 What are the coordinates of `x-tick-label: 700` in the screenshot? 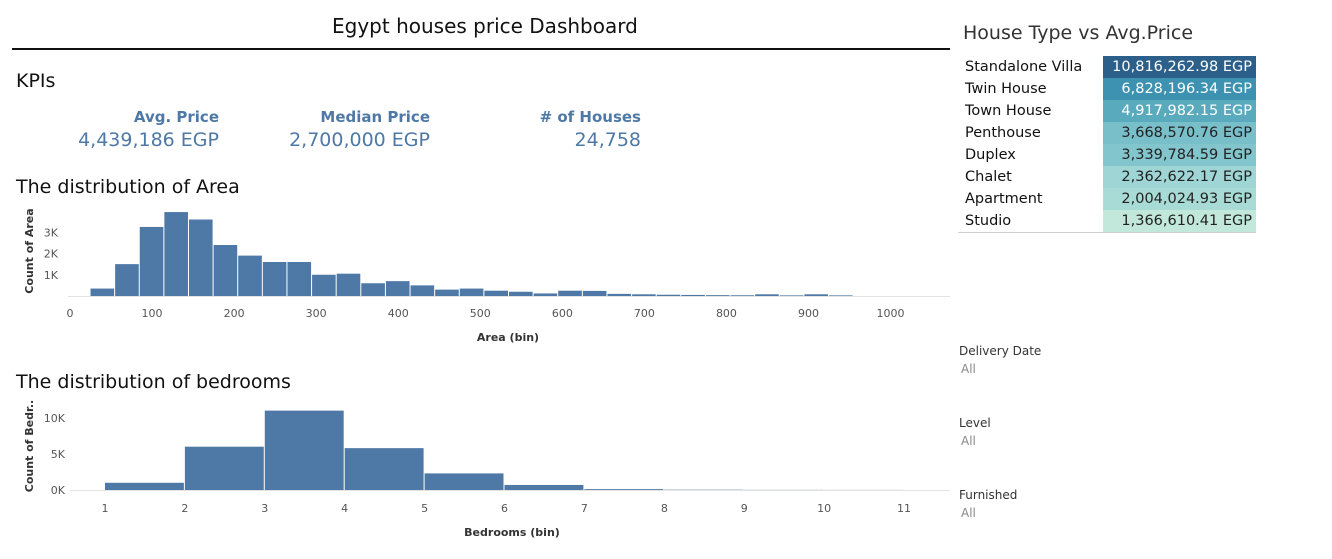 It's located at (644, 313).